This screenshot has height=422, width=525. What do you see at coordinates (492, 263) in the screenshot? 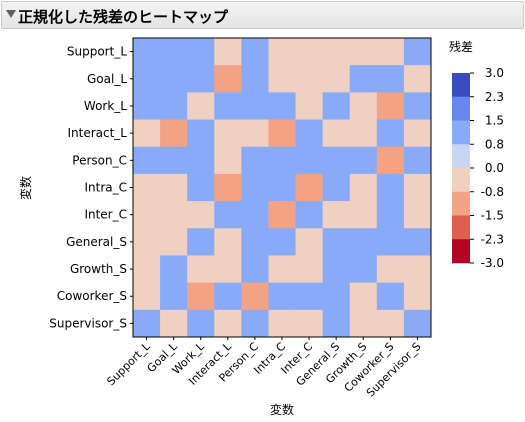
I see `legend-tick-label: -3.0` at bounding box center [492, 263].